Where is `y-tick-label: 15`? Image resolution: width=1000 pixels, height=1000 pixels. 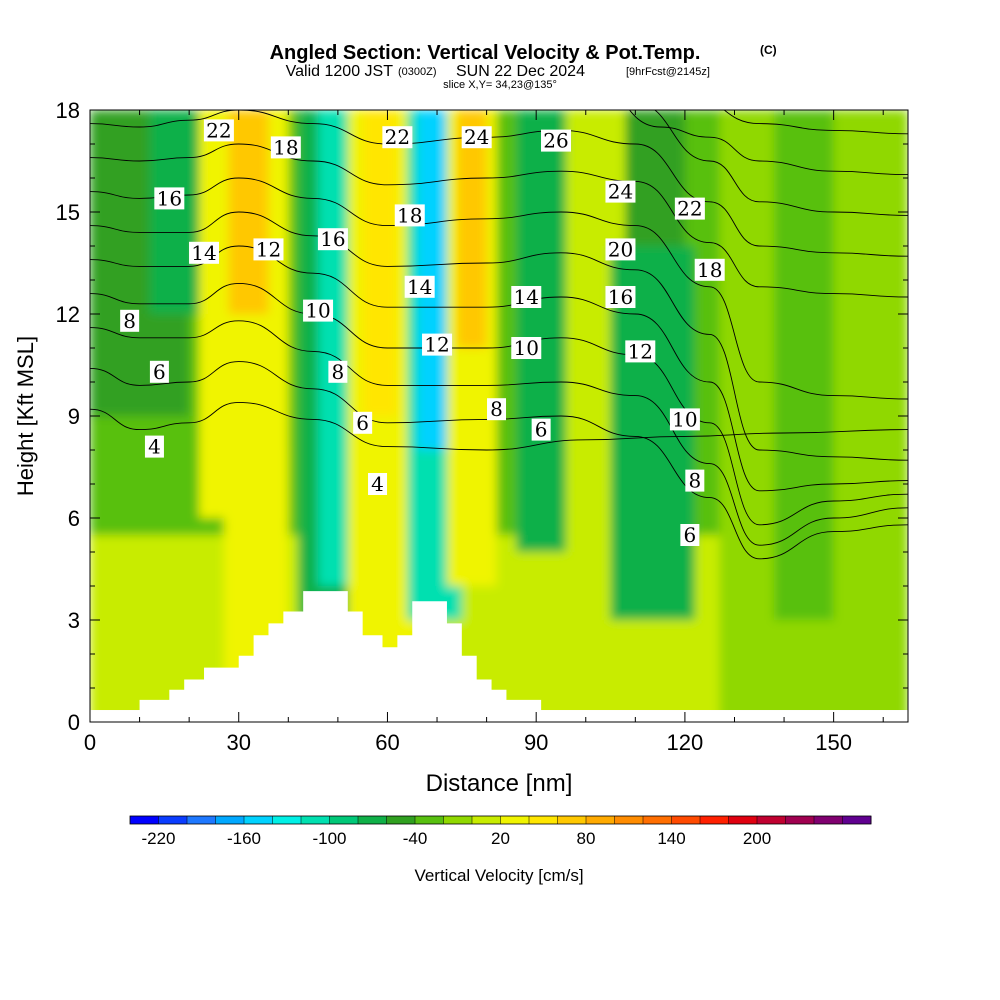 y-tick-label: 15 is located at coordinates (68, 212).